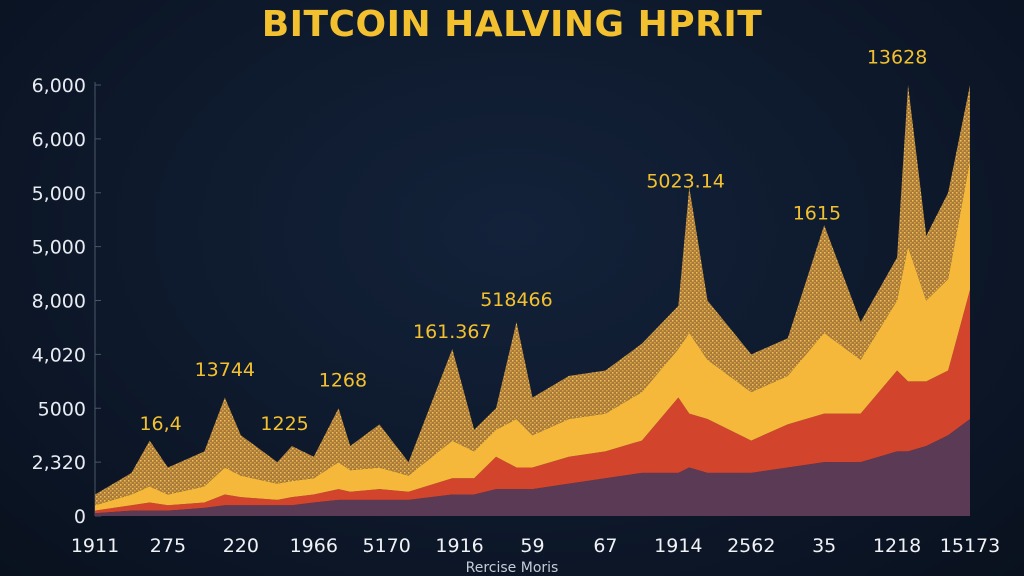  I want to click on y-tick-label: 8,000, so click(59, 302).